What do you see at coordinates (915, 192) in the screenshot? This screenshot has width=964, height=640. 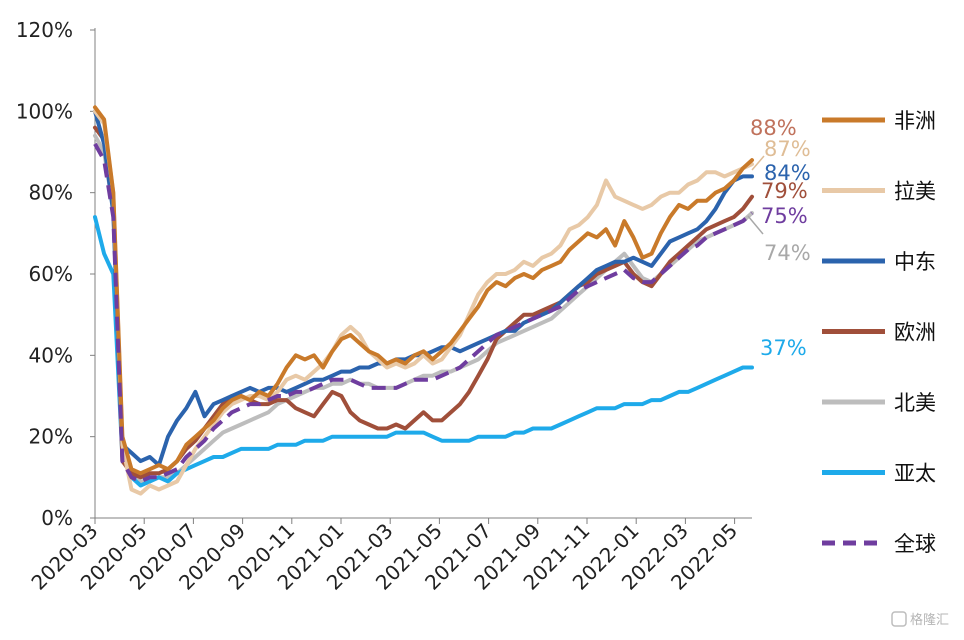 I see `legend-label: 拉美` at bounding box center [915, 192].